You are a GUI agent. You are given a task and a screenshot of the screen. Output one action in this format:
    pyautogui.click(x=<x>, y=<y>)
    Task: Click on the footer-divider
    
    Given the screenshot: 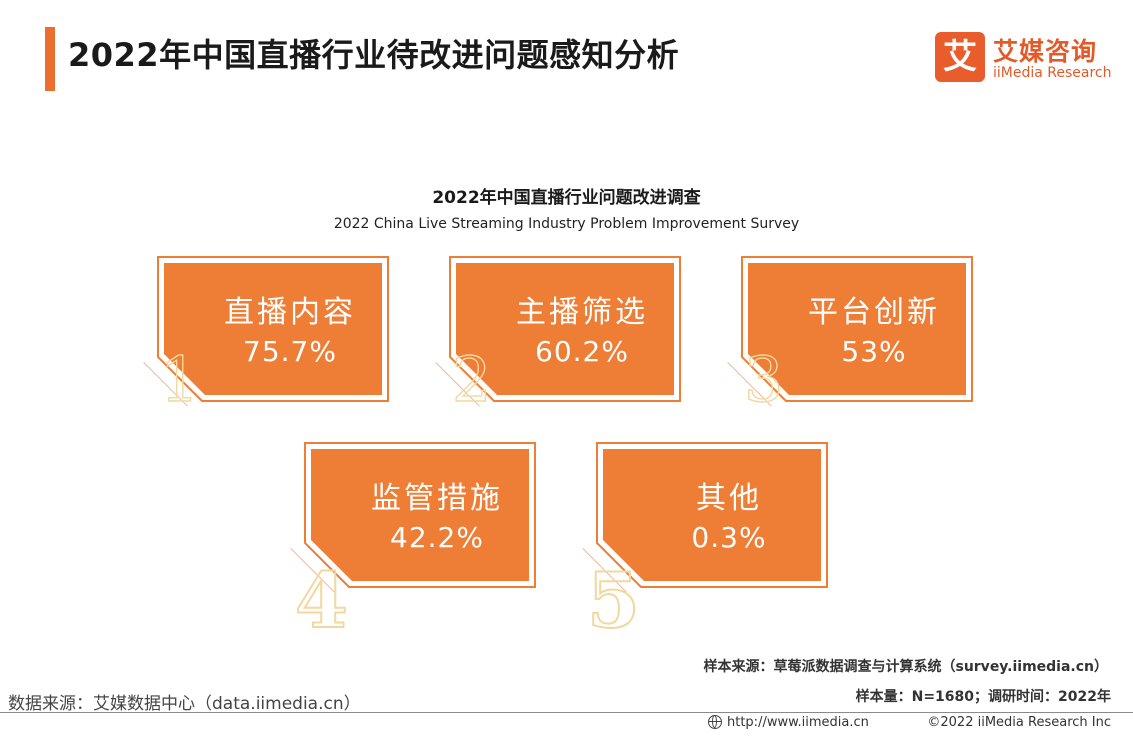 What is the action you would take?
    pyautogui.click(x=566, y=712)
    